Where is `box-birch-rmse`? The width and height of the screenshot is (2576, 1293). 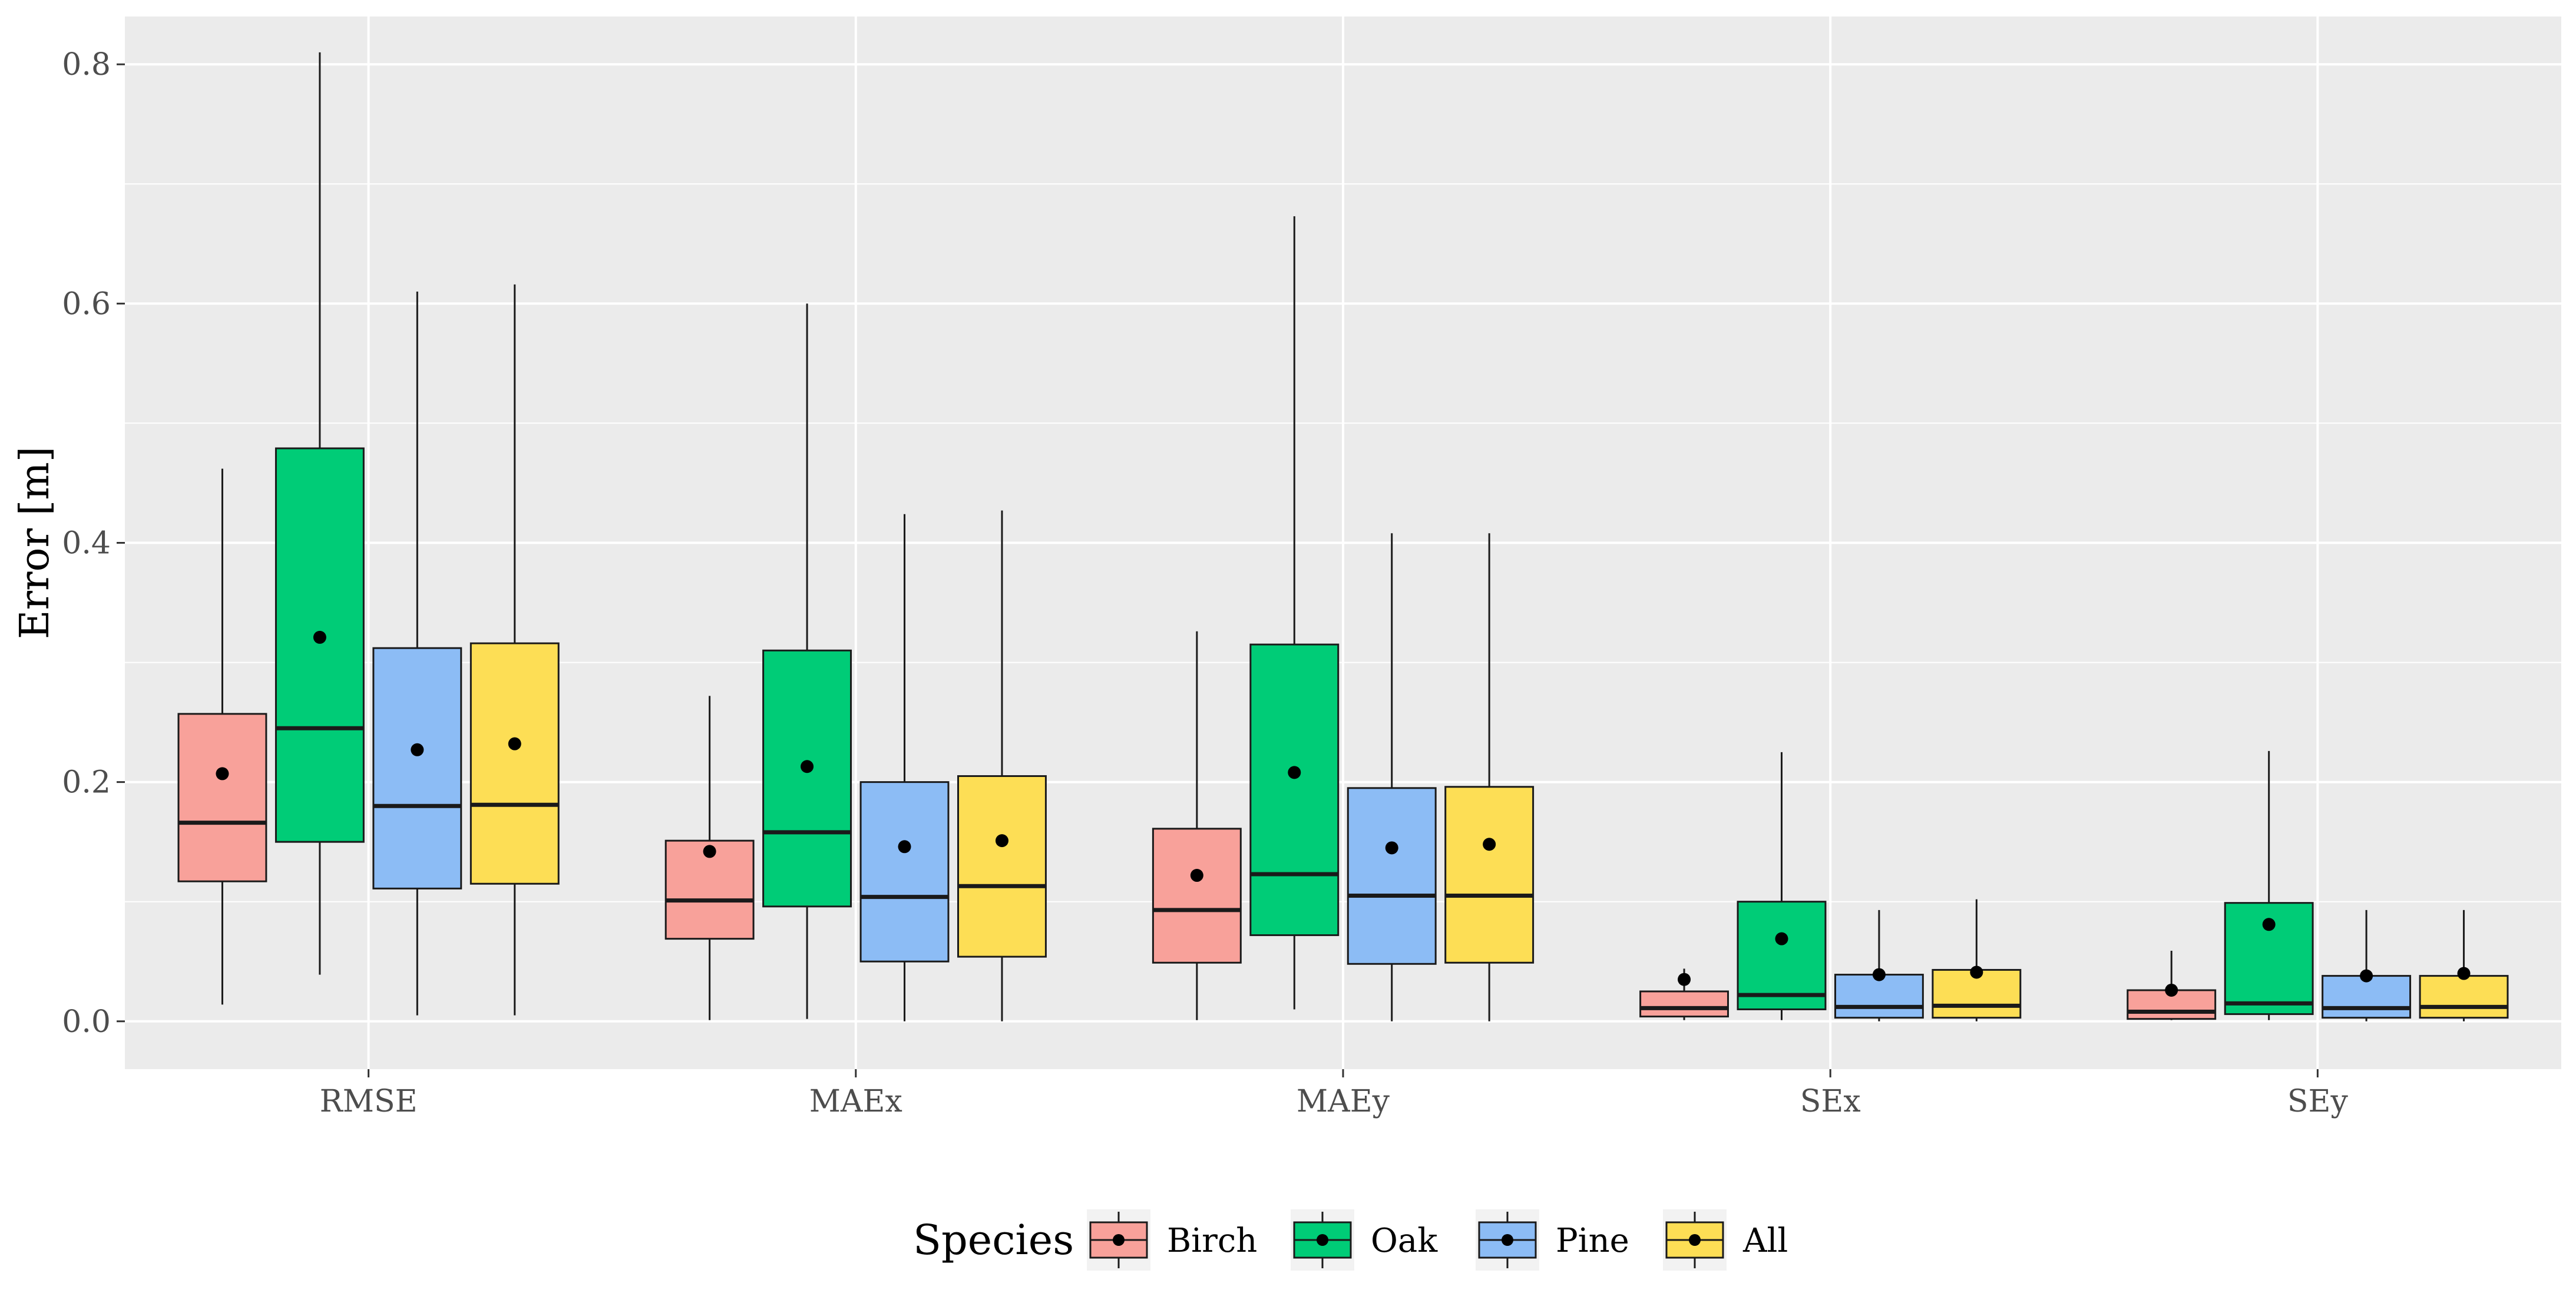 box-birch-rmse is located at coordinates (222, 737).